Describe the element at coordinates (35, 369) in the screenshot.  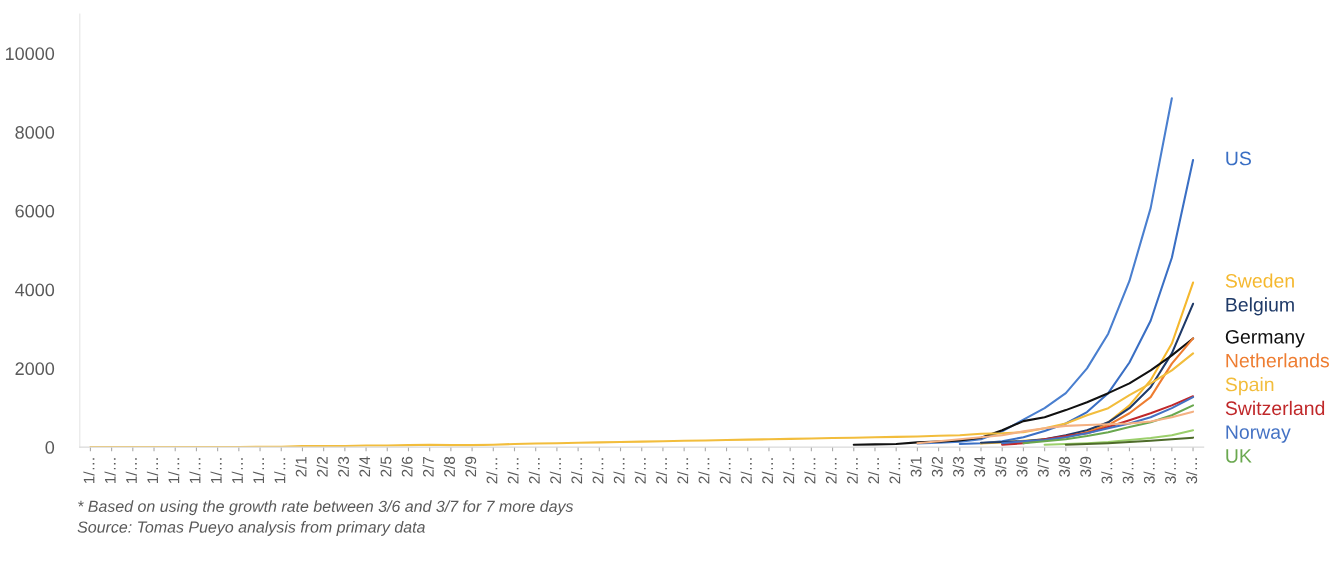
I see `y-tick-label: 2000` at that location.